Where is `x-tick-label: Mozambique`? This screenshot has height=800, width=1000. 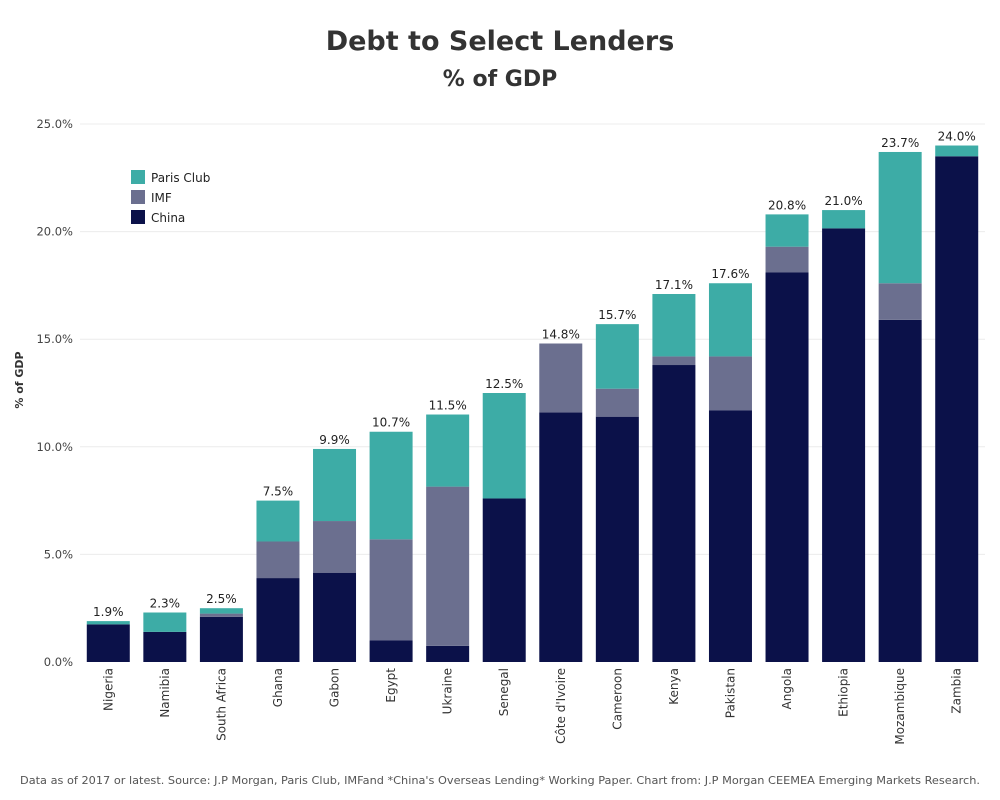
x-tick-label: Mozambique is located at coordinates (900, 706).